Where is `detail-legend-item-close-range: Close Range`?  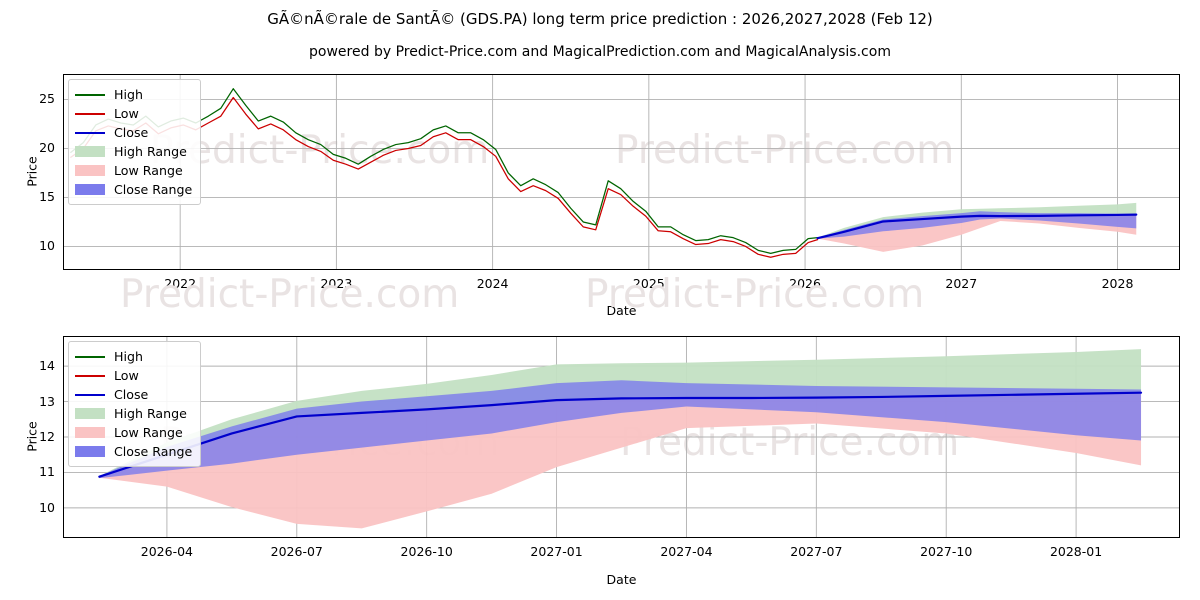 detail-legend-item-close-range: Close Range is located at coordinates (133, 451).